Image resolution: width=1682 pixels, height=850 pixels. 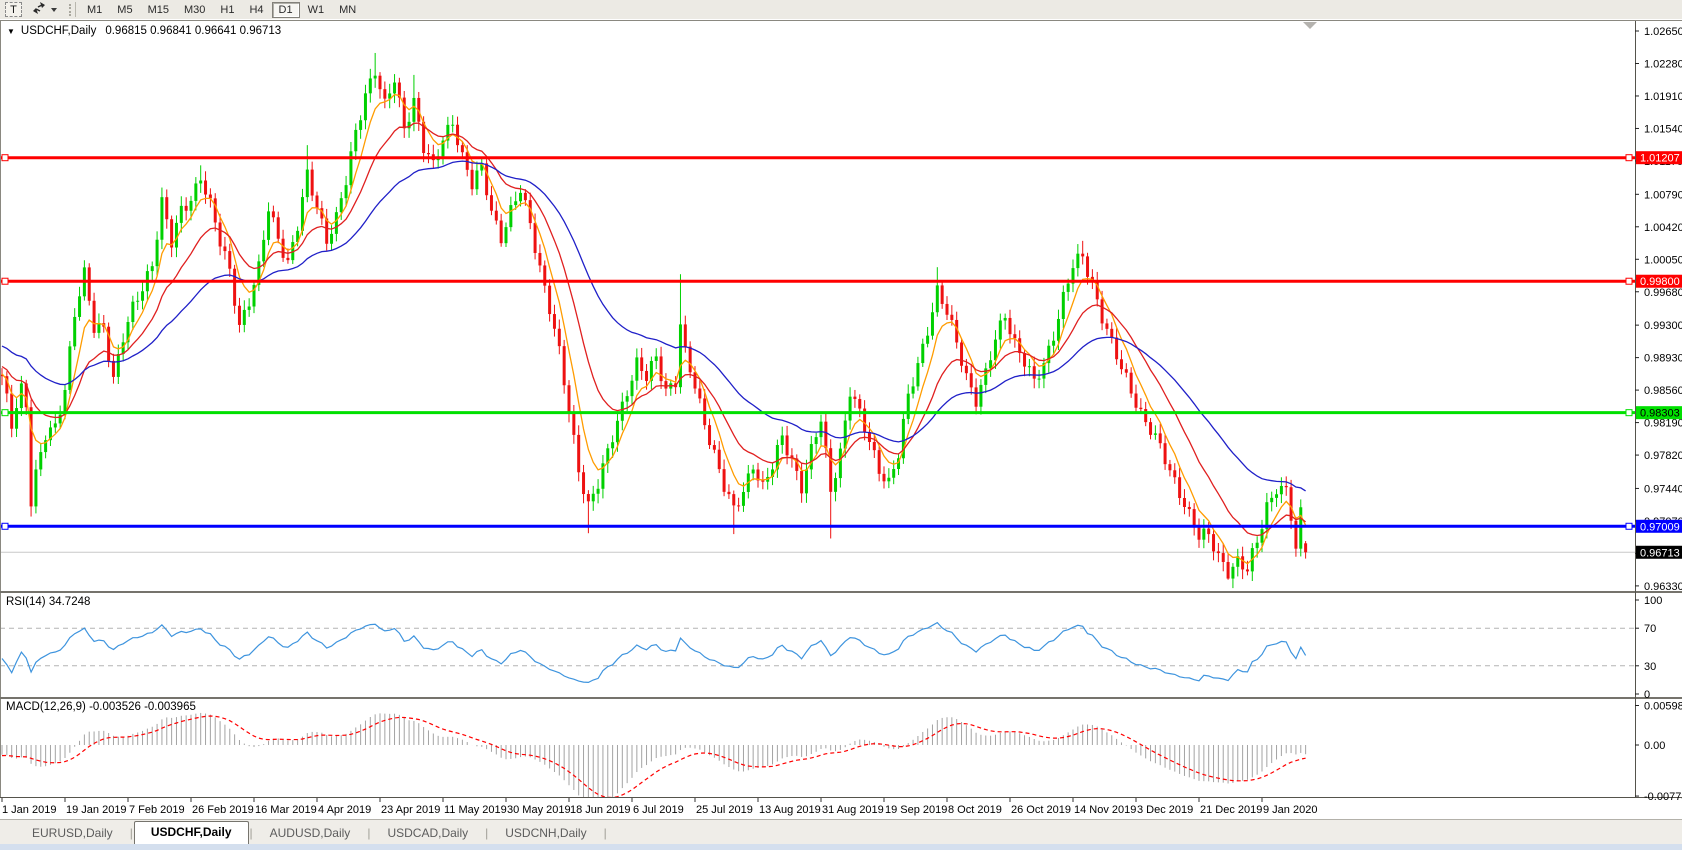 I want to click on price-tag-0.98303, so click(x=1659, y=413).